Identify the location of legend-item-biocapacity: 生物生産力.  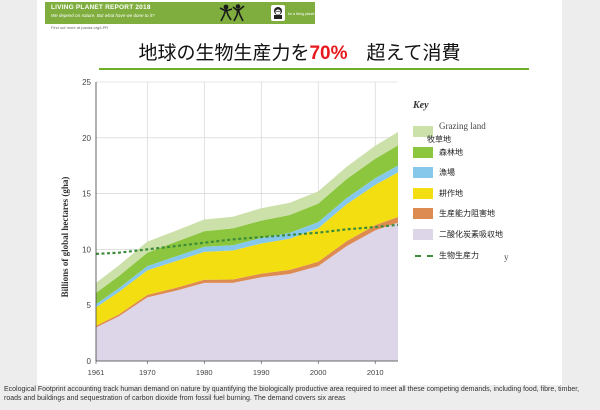
(483, 257).